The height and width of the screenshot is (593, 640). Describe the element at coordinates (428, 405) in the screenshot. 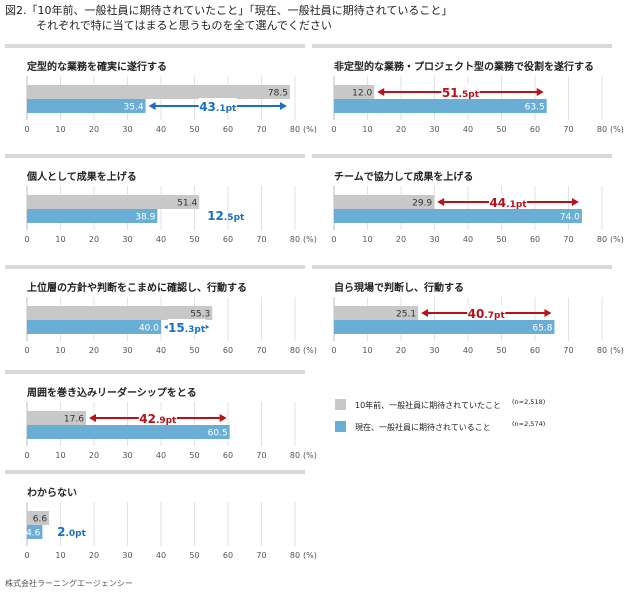

I see `legend-label-past: 10年前、一般社員に期待されていたこと` at that location.